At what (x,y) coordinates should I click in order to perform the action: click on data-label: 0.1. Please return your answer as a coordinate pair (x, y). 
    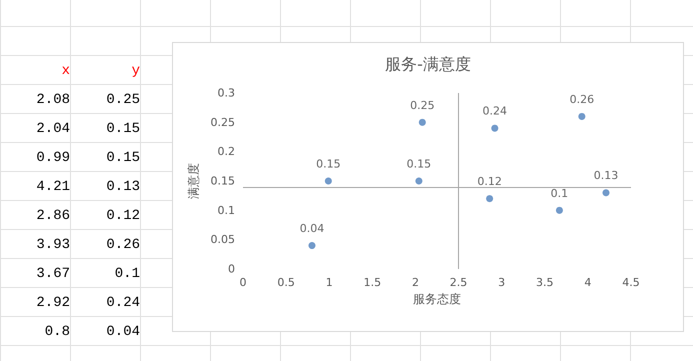
    Looking at the image, I should click on (559, 193).